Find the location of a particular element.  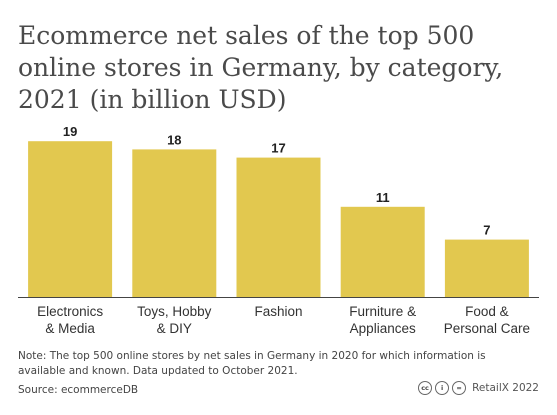

category-label: Electronics & Media is located at coordinates (70, 320).